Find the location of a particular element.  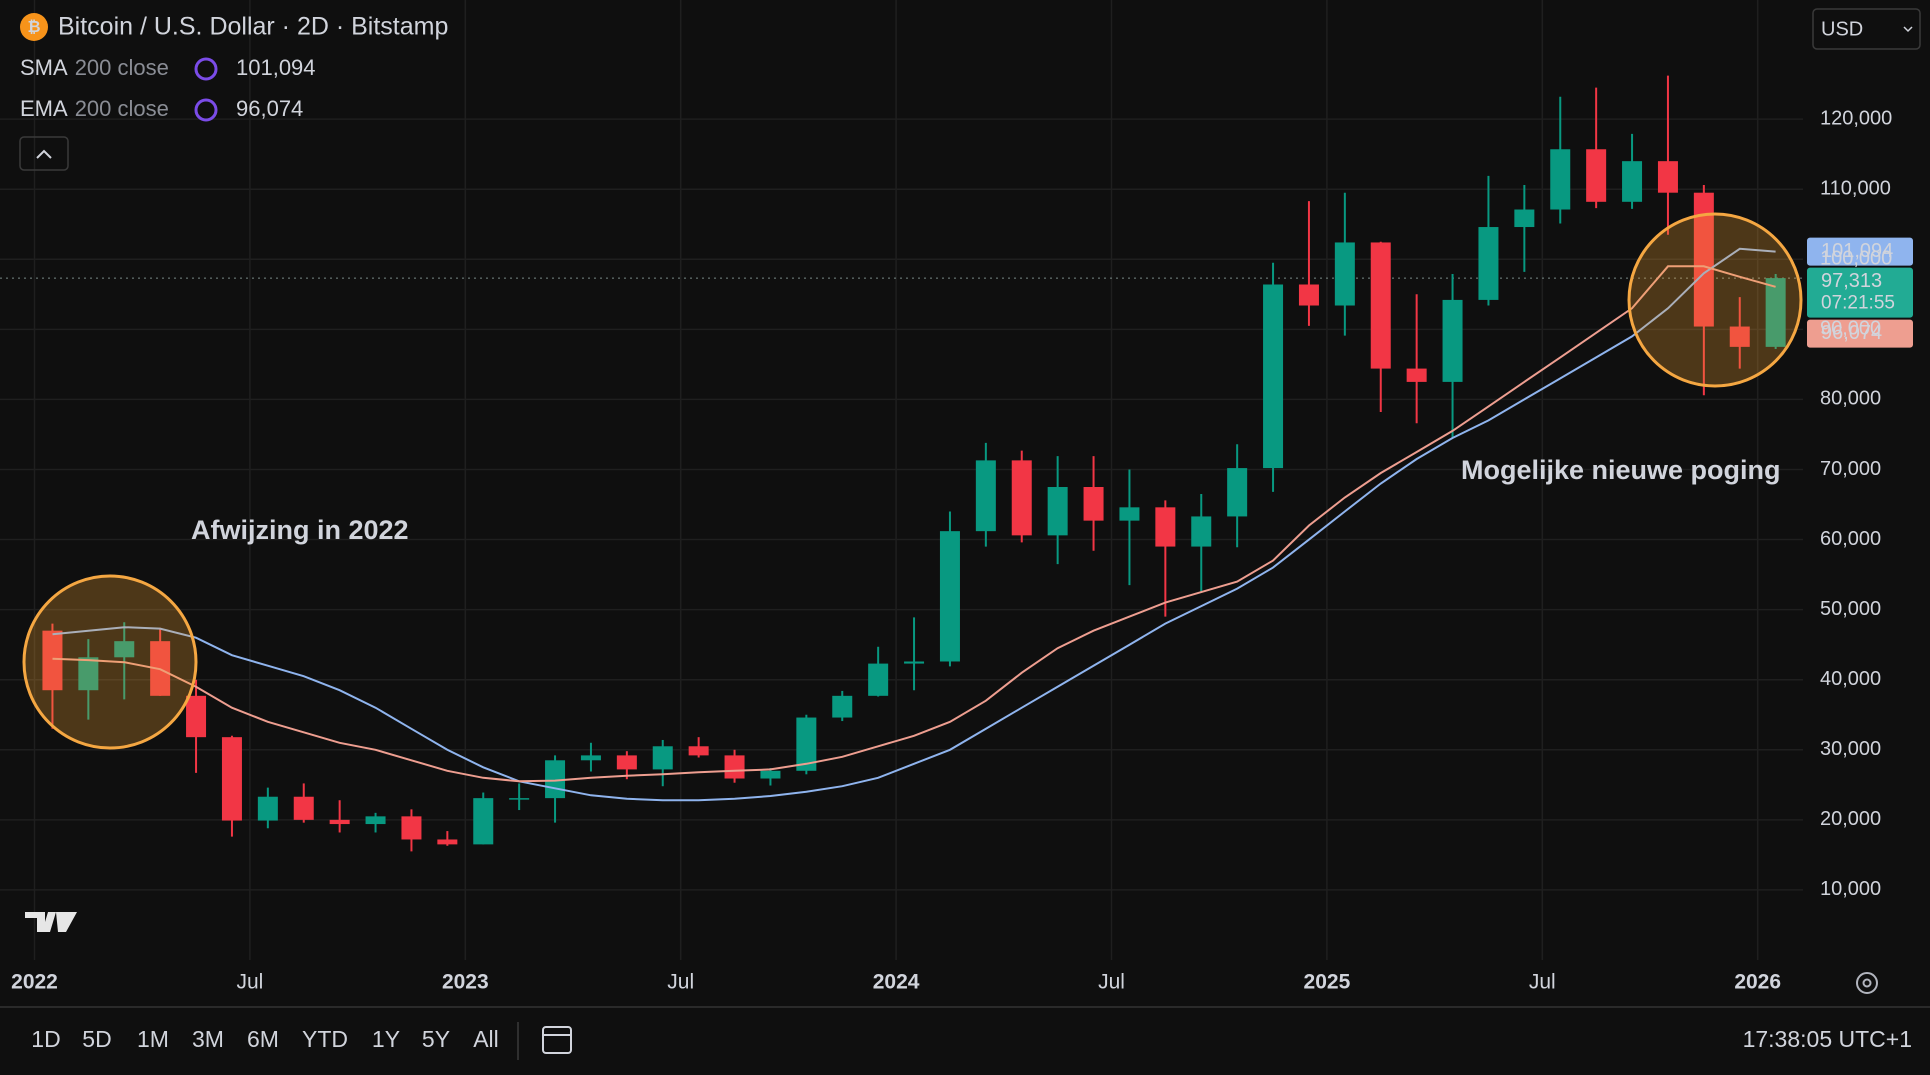

range-button: 5Y is located at coordinates (436, 1039).